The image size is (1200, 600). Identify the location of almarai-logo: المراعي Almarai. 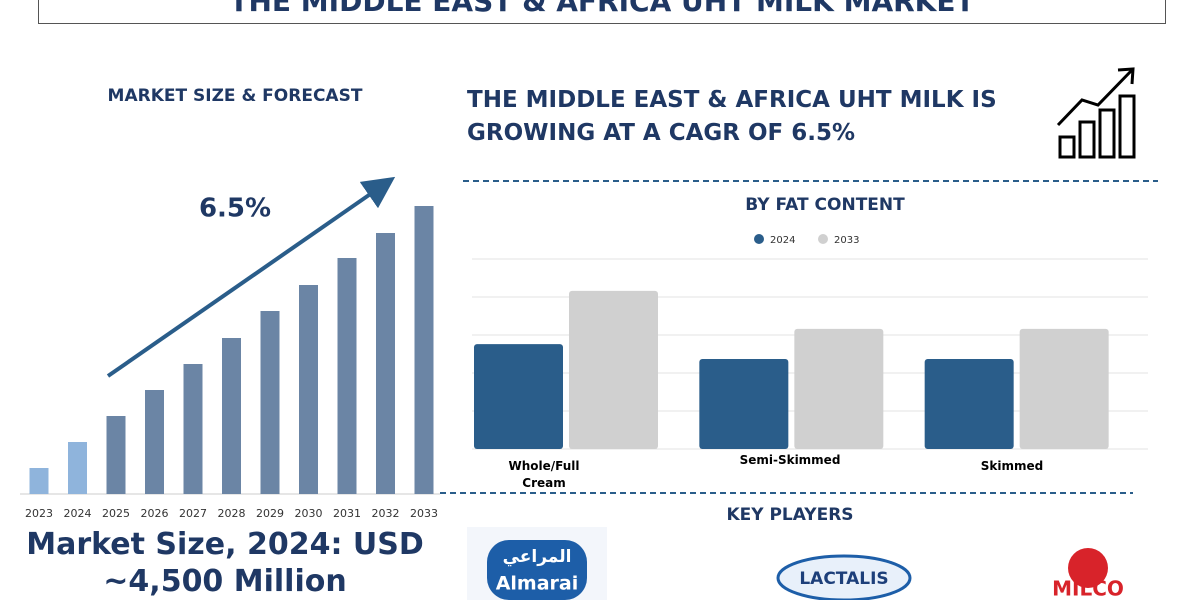
(537, 563).